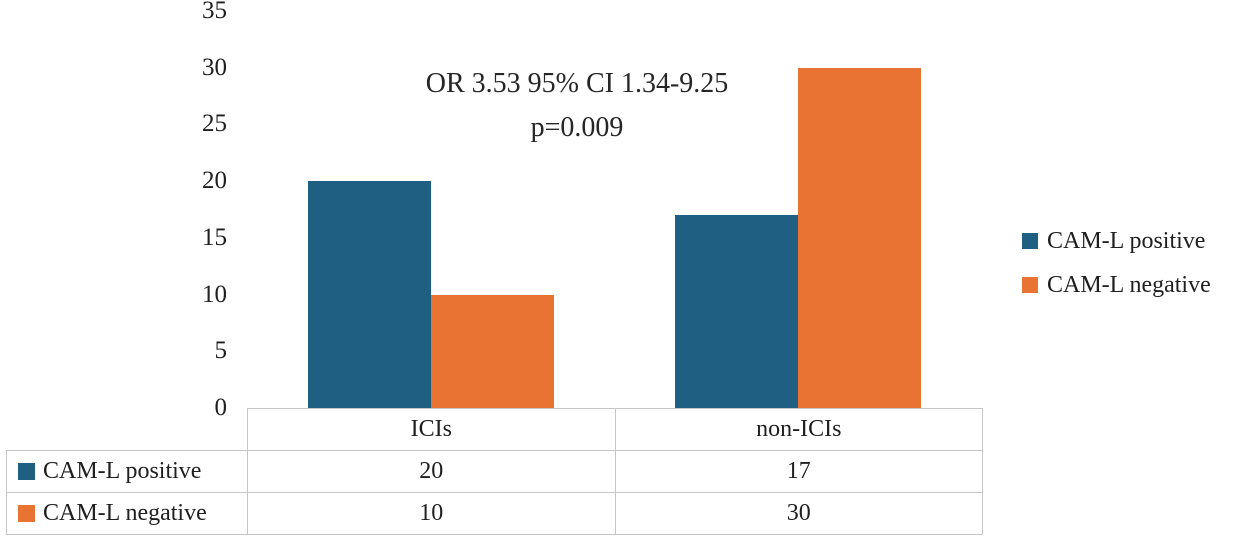  What do you see at coordinates (26, 471) in the screenshot?
I see `row-swatch-positive-icon` at bounding box center [26, 471].